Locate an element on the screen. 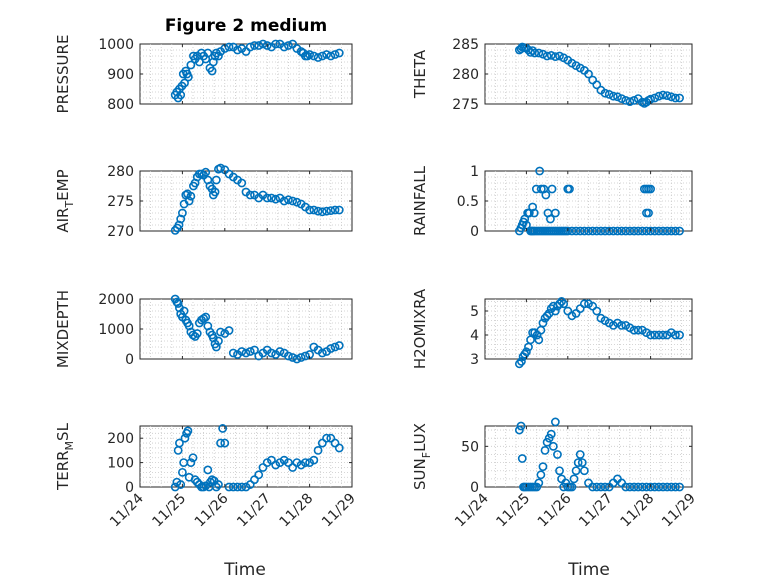  series-markers is located at coordinates (599, 454).